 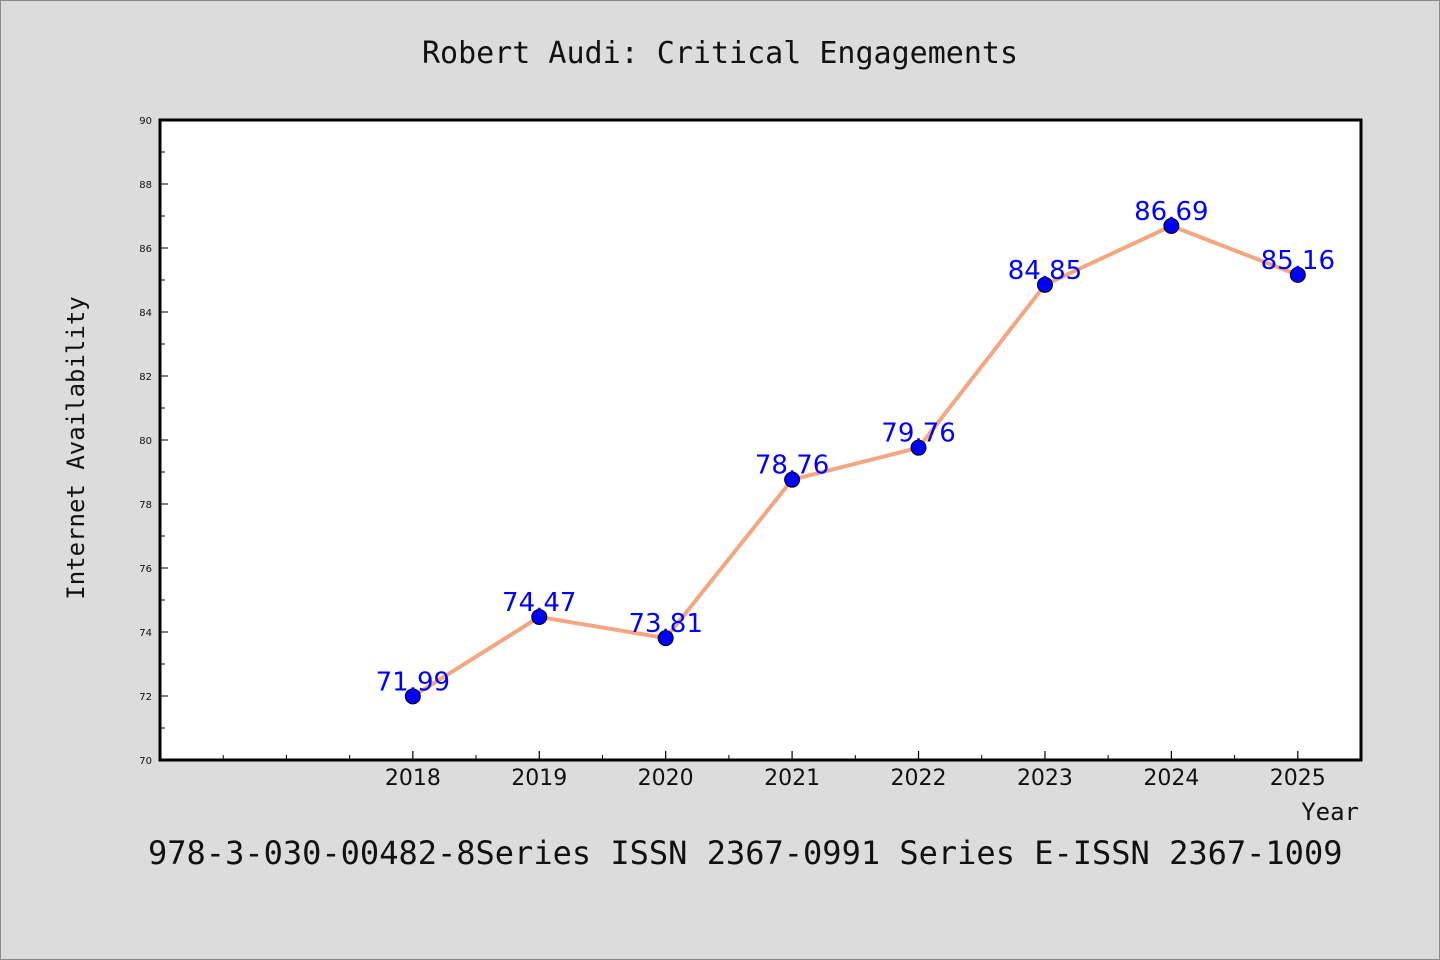 What do you see at coordinates (792, 778) in the screenshot?
I see `x-tick-label: 2021` at bounding box center [792, 778].